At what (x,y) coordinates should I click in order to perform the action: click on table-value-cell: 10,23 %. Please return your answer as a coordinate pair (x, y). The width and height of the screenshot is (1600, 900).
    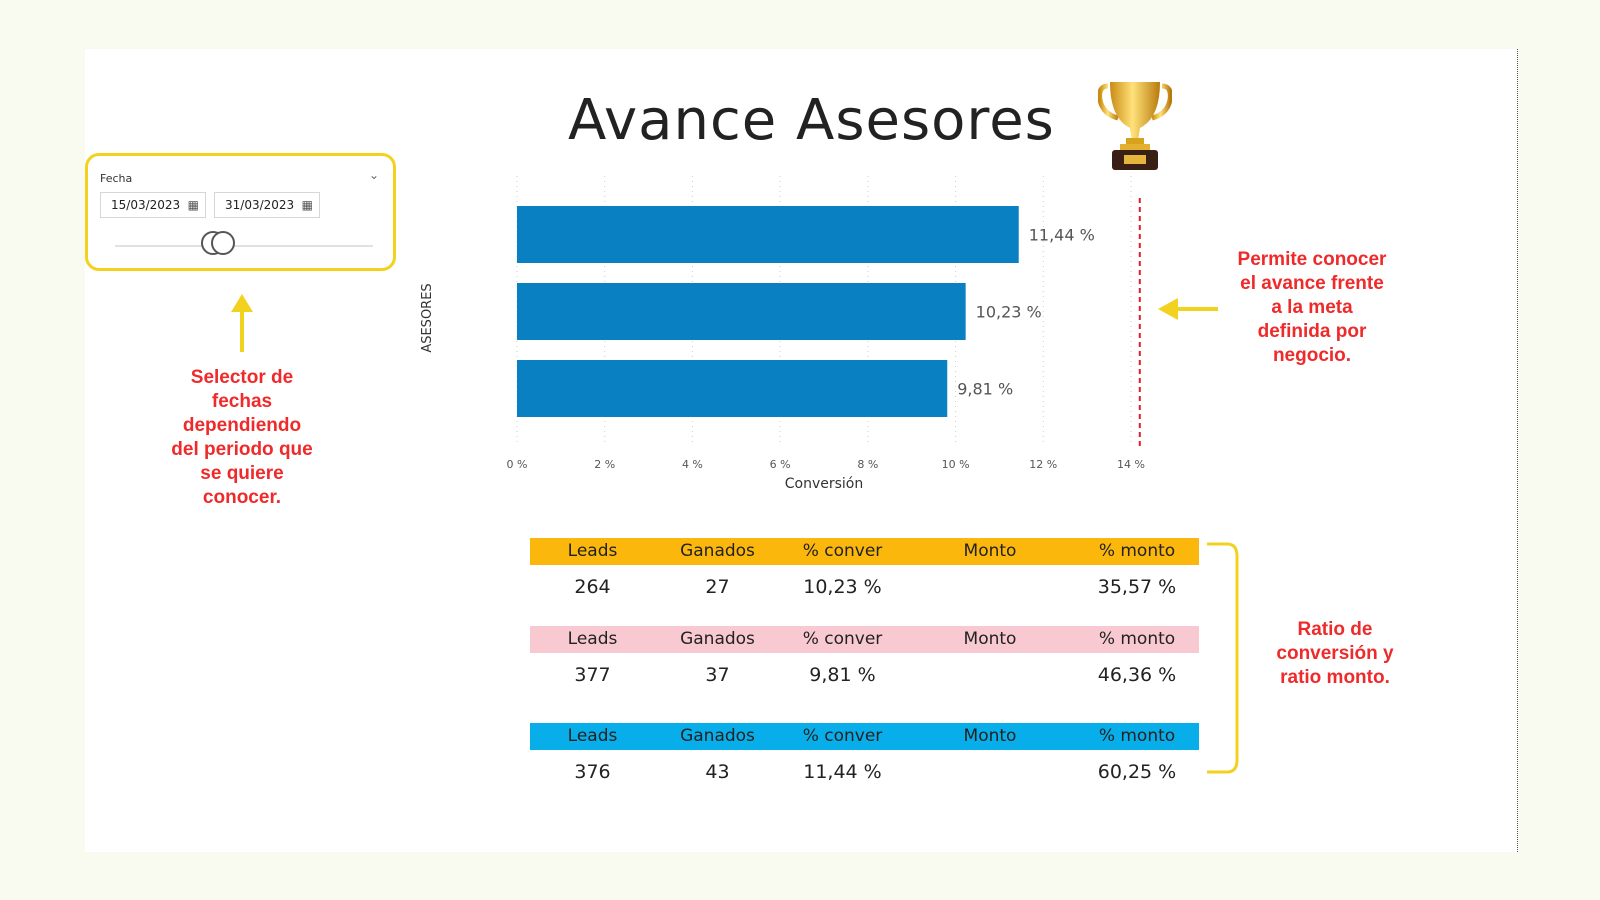
    Looking at the image, I should click on (842, 587).